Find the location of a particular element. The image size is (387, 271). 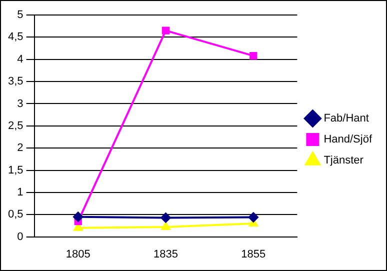

y-tick-label: 4,5 is located at coordinates (16, 37).